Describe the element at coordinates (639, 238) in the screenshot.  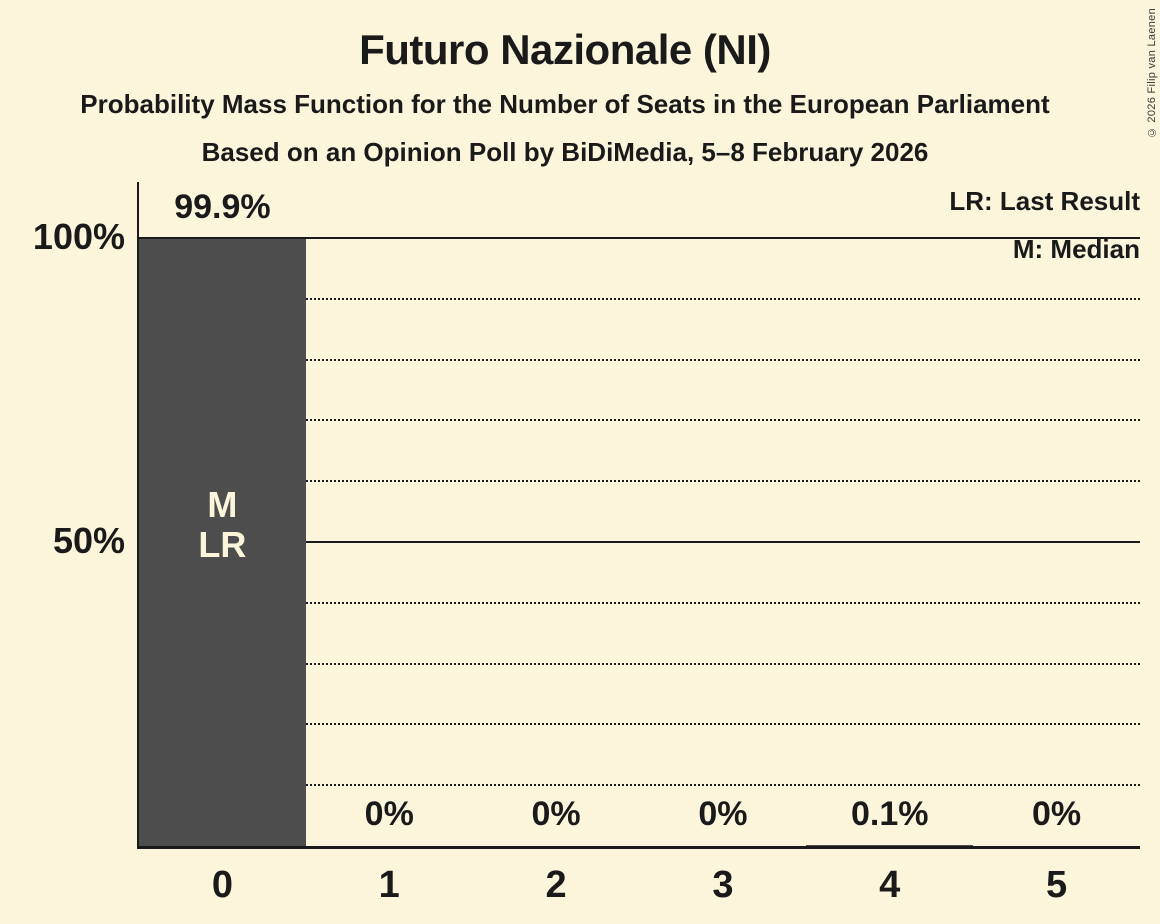
I see `gridline-100pct` at that location.